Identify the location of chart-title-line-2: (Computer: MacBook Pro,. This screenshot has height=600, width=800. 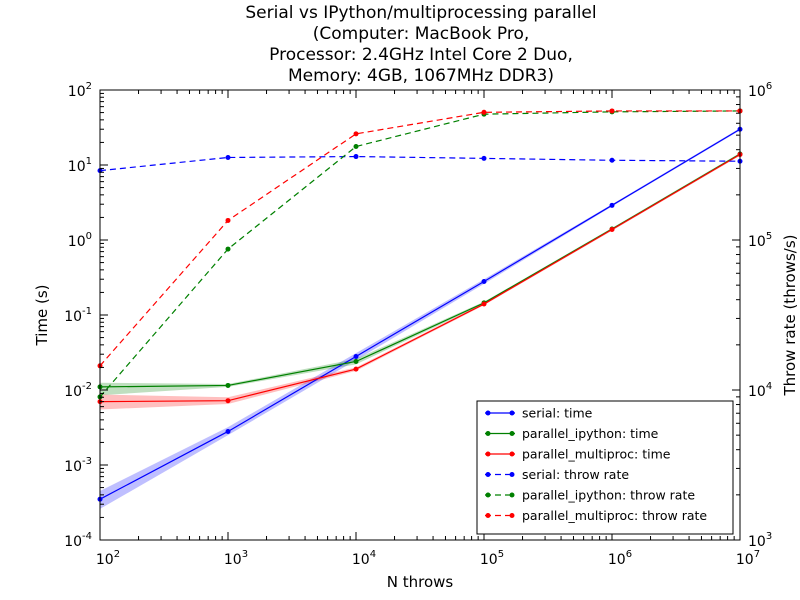
(421, 34).